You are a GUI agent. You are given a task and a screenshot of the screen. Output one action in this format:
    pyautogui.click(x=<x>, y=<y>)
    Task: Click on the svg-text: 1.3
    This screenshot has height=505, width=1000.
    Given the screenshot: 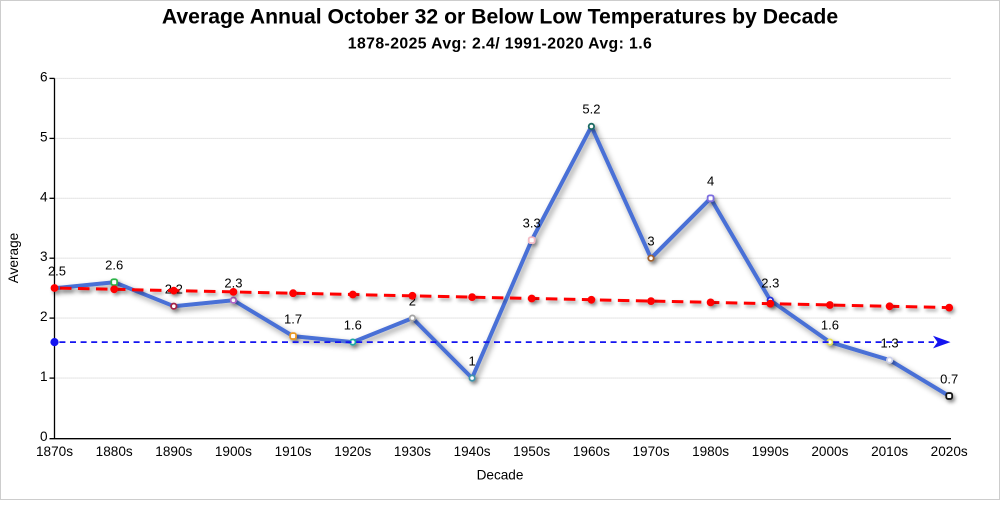 What is the action you would take?
    pyautogui.click(x=890, y=342)
    